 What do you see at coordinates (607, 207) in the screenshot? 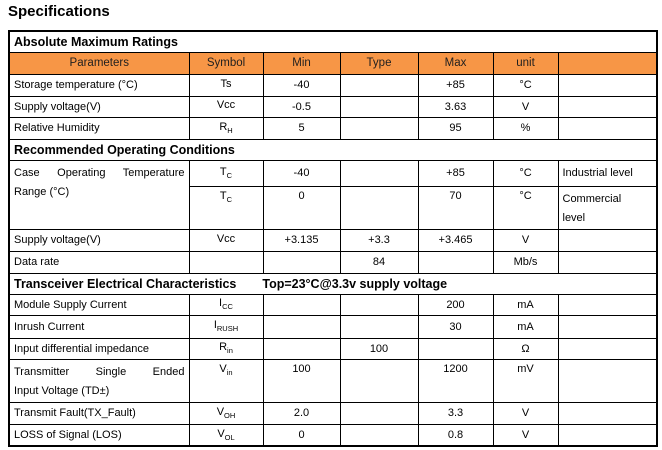
I see `note-cell: Commercial level` at bounding box center [607, 207].